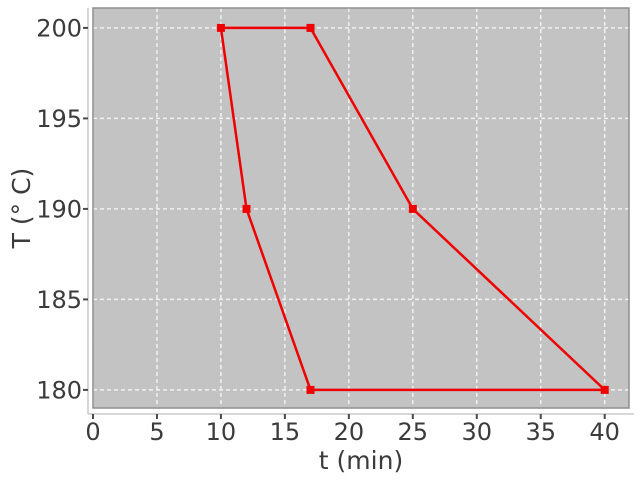 Image resolution: width=640 pixels, height=480 pixels. Describe the element at coordinates (21, 209) in the screenshot. I see `y-axis-label: T (° C)` at that location.